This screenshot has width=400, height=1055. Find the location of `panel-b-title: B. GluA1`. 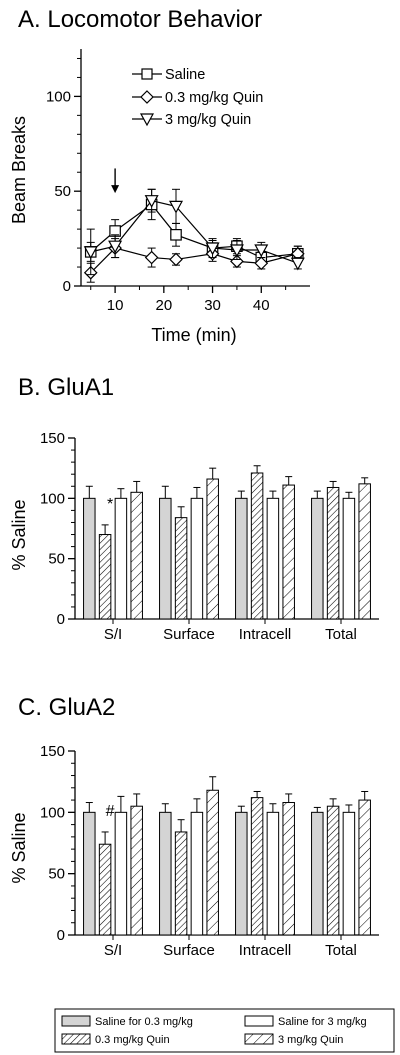

panel-b-title: B. GluA1 is located at coordinates (66, 387).